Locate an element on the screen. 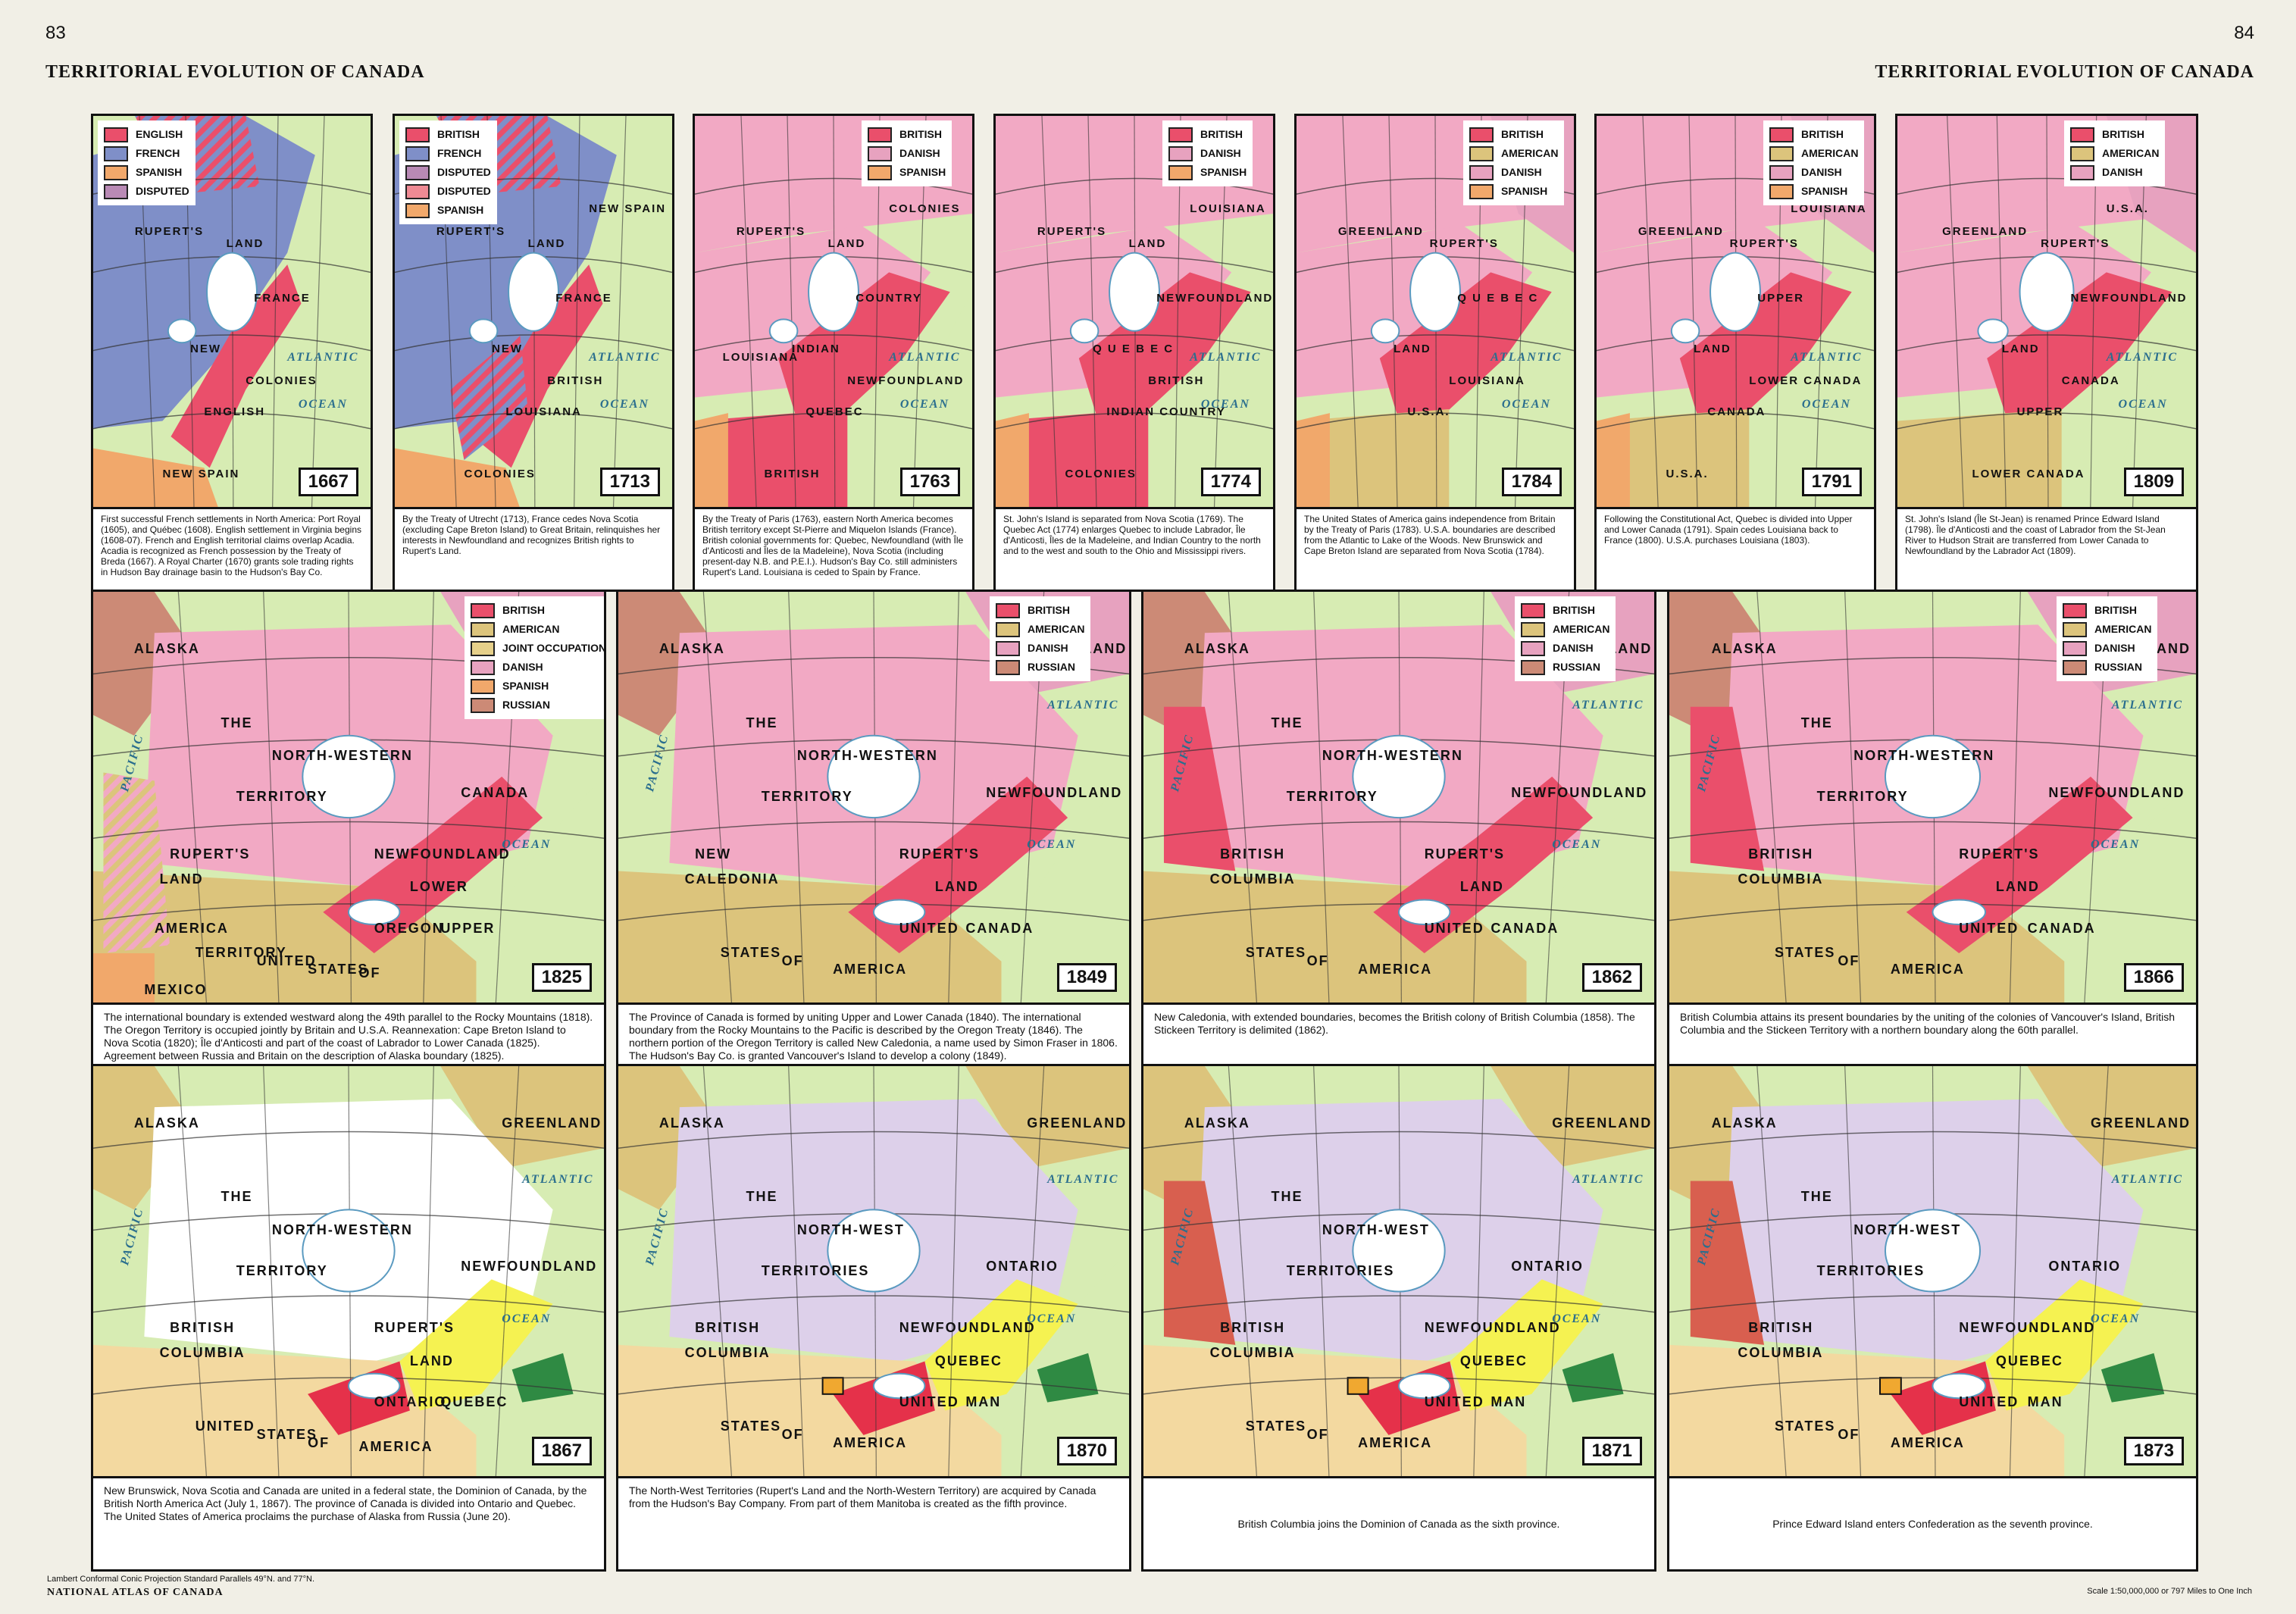 Image resolution: width=2296 pixels, height=1614 pixels. map-legend: BRITISH DANISH SPANISH is located at coordinates (907, 153).